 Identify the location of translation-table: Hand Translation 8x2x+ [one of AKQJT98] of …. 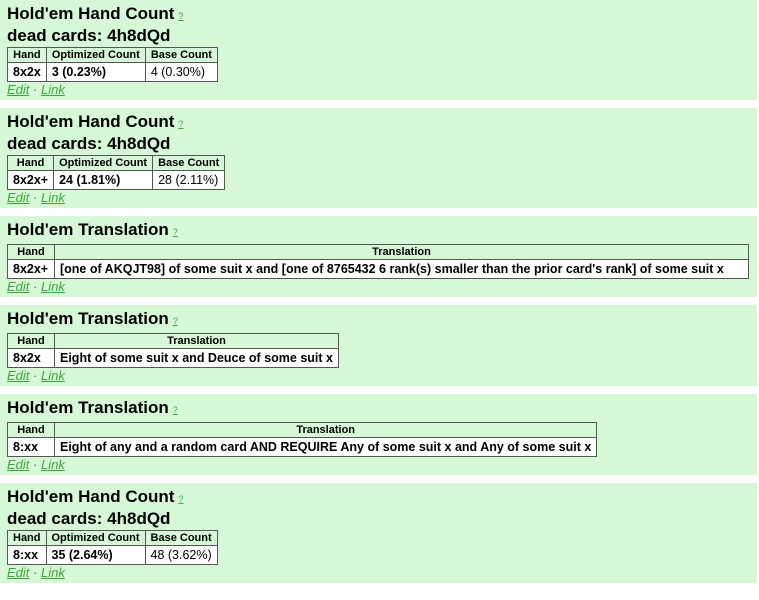
(378, 261).